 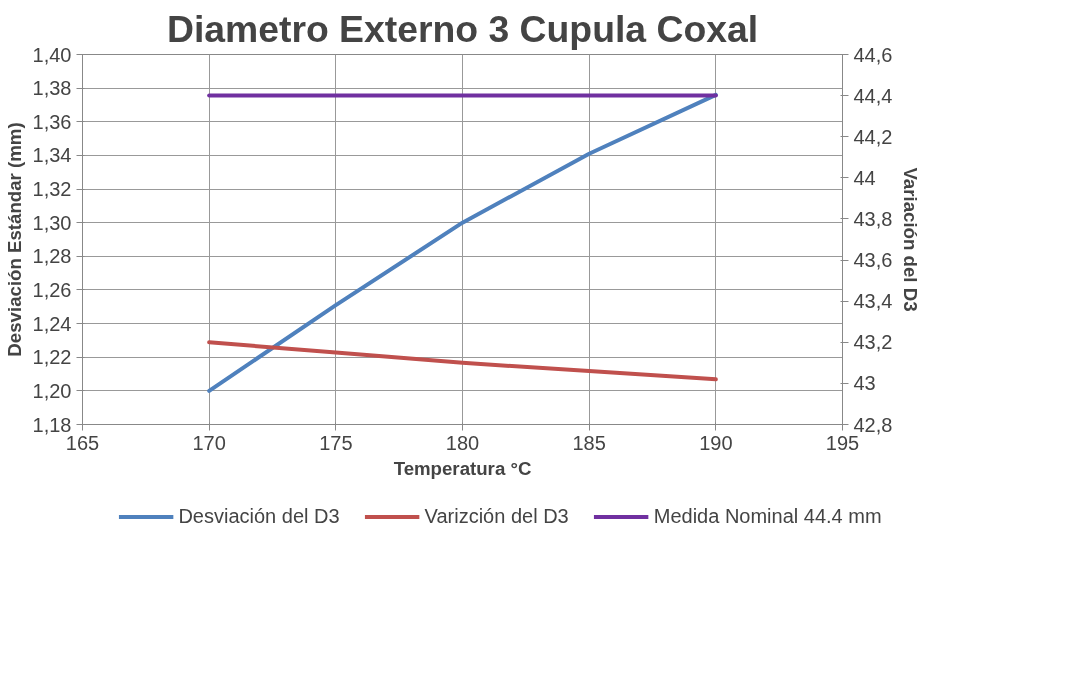 What do you see at coordinates (716, 442) in the screenshot?
I see `x-tick-label: 190` at bounding box center [716, 442].